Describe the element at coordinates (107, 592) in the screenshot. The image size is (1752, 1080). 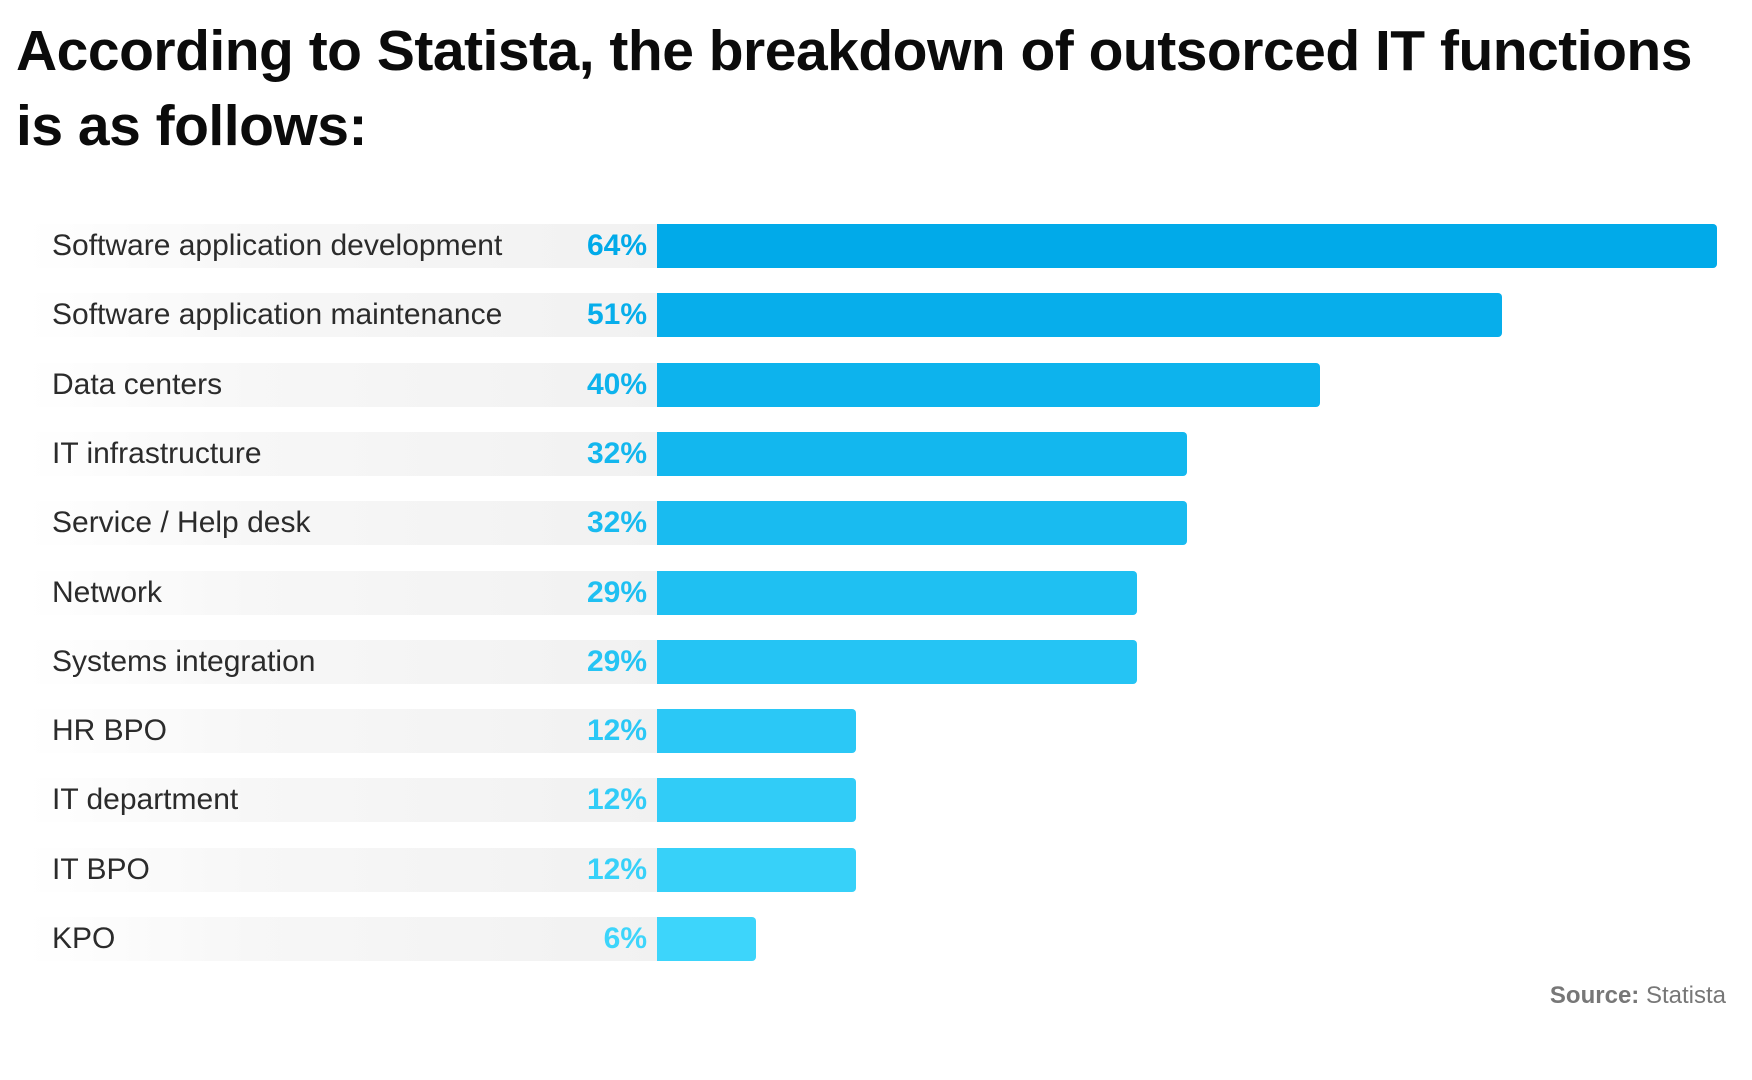
I see `category-label: Network` at that location.